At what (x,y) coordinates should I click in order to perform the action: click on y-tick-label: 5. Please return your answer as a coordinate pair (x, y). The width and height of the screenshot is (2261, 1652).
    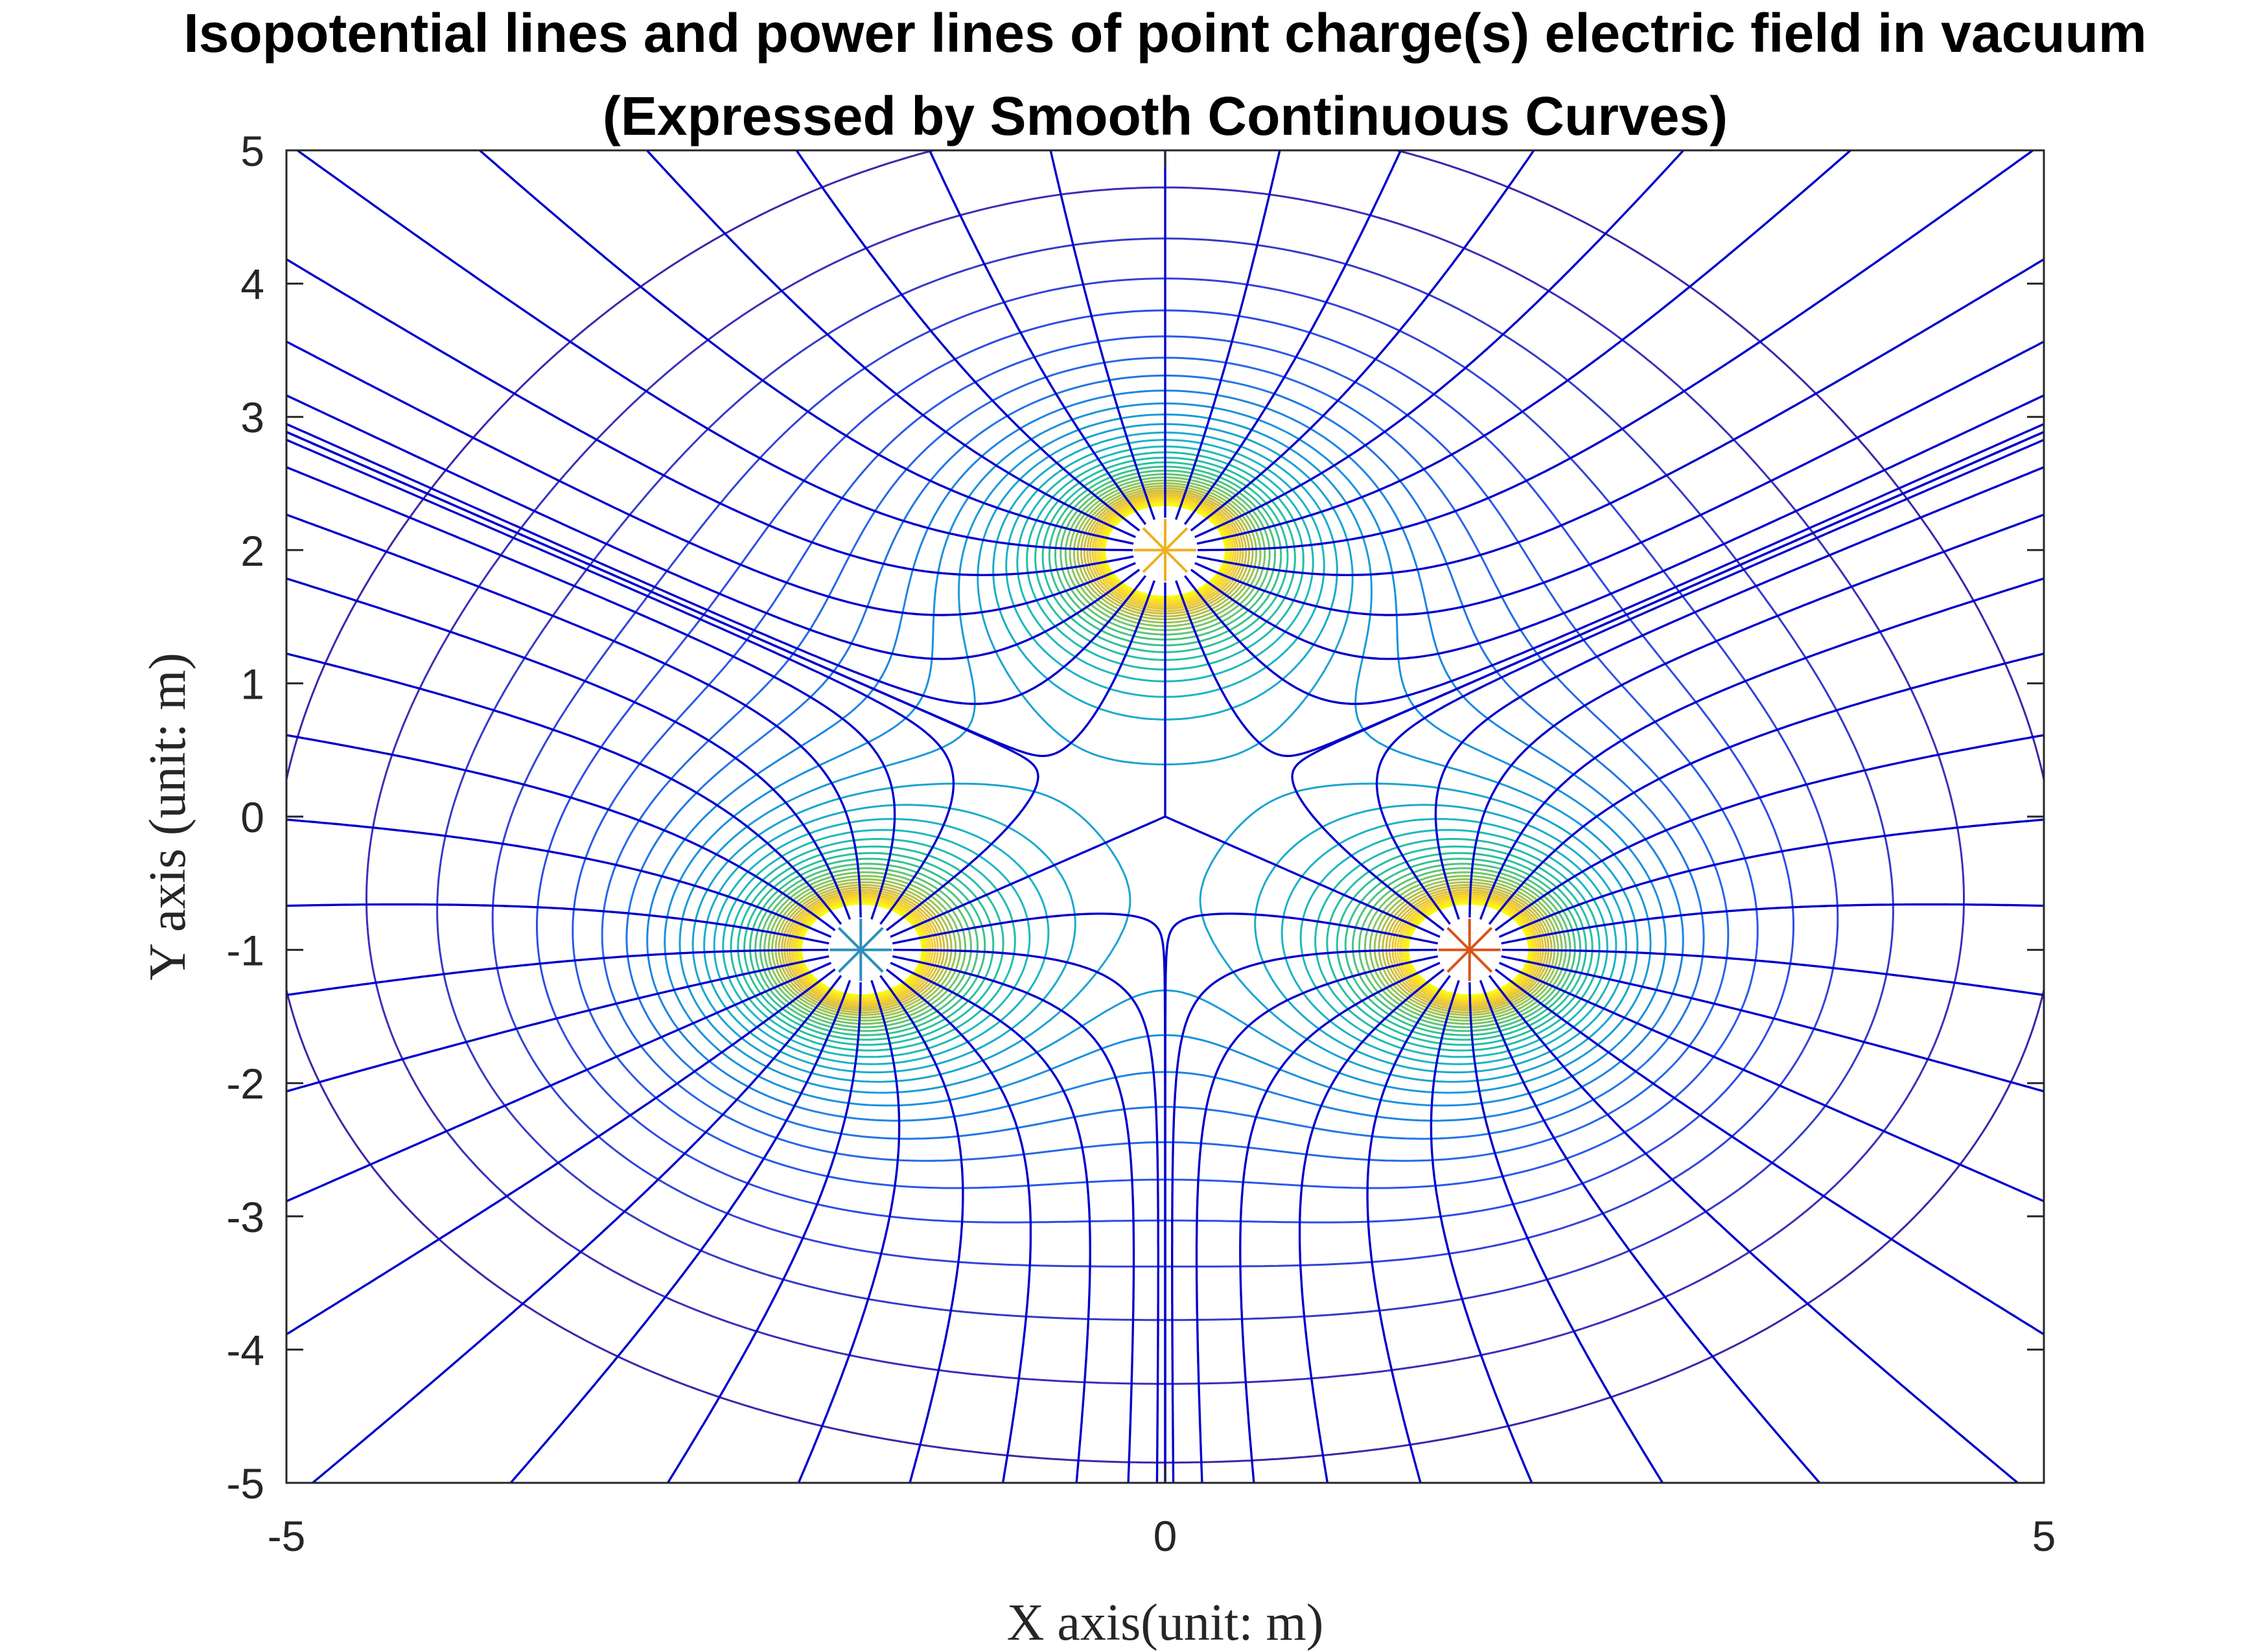
    Looking at the image, I should click on (252, 151).